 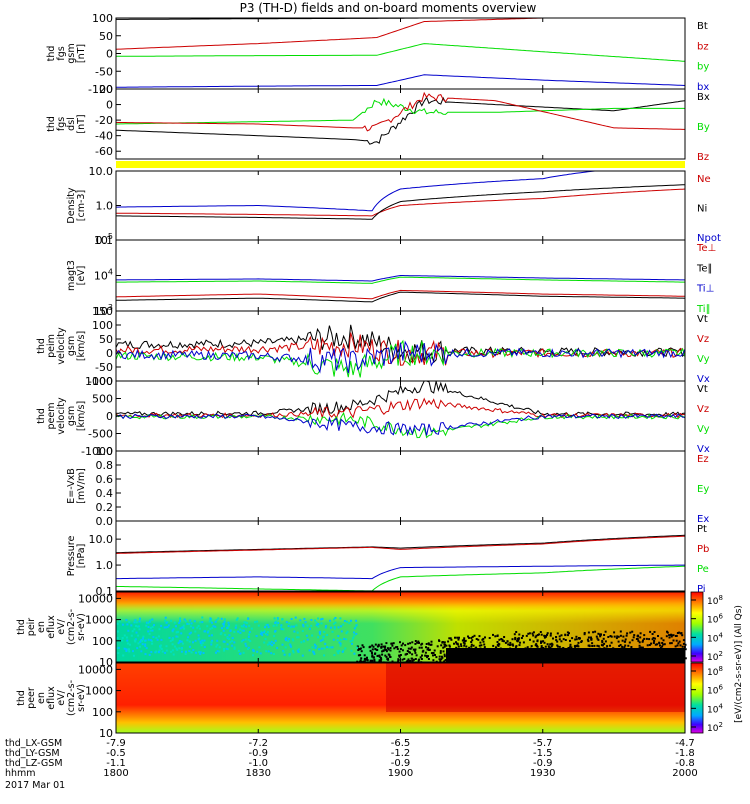 What do you see at coordinates (102, 18) in the screenshot?
I see `y-tick-label: 100` at bounding box center [102, 18].